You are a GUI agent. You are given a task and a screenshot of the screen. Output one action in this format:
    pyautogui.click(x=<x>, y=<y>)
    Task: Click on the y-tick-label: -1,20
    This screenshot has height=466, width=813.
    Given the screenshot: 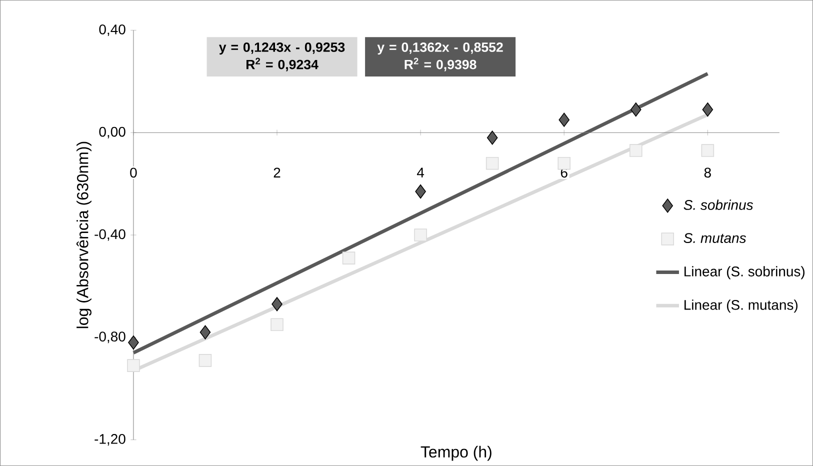 What is the action you would take?
    pyautogui.click(x=110, y=440)
    